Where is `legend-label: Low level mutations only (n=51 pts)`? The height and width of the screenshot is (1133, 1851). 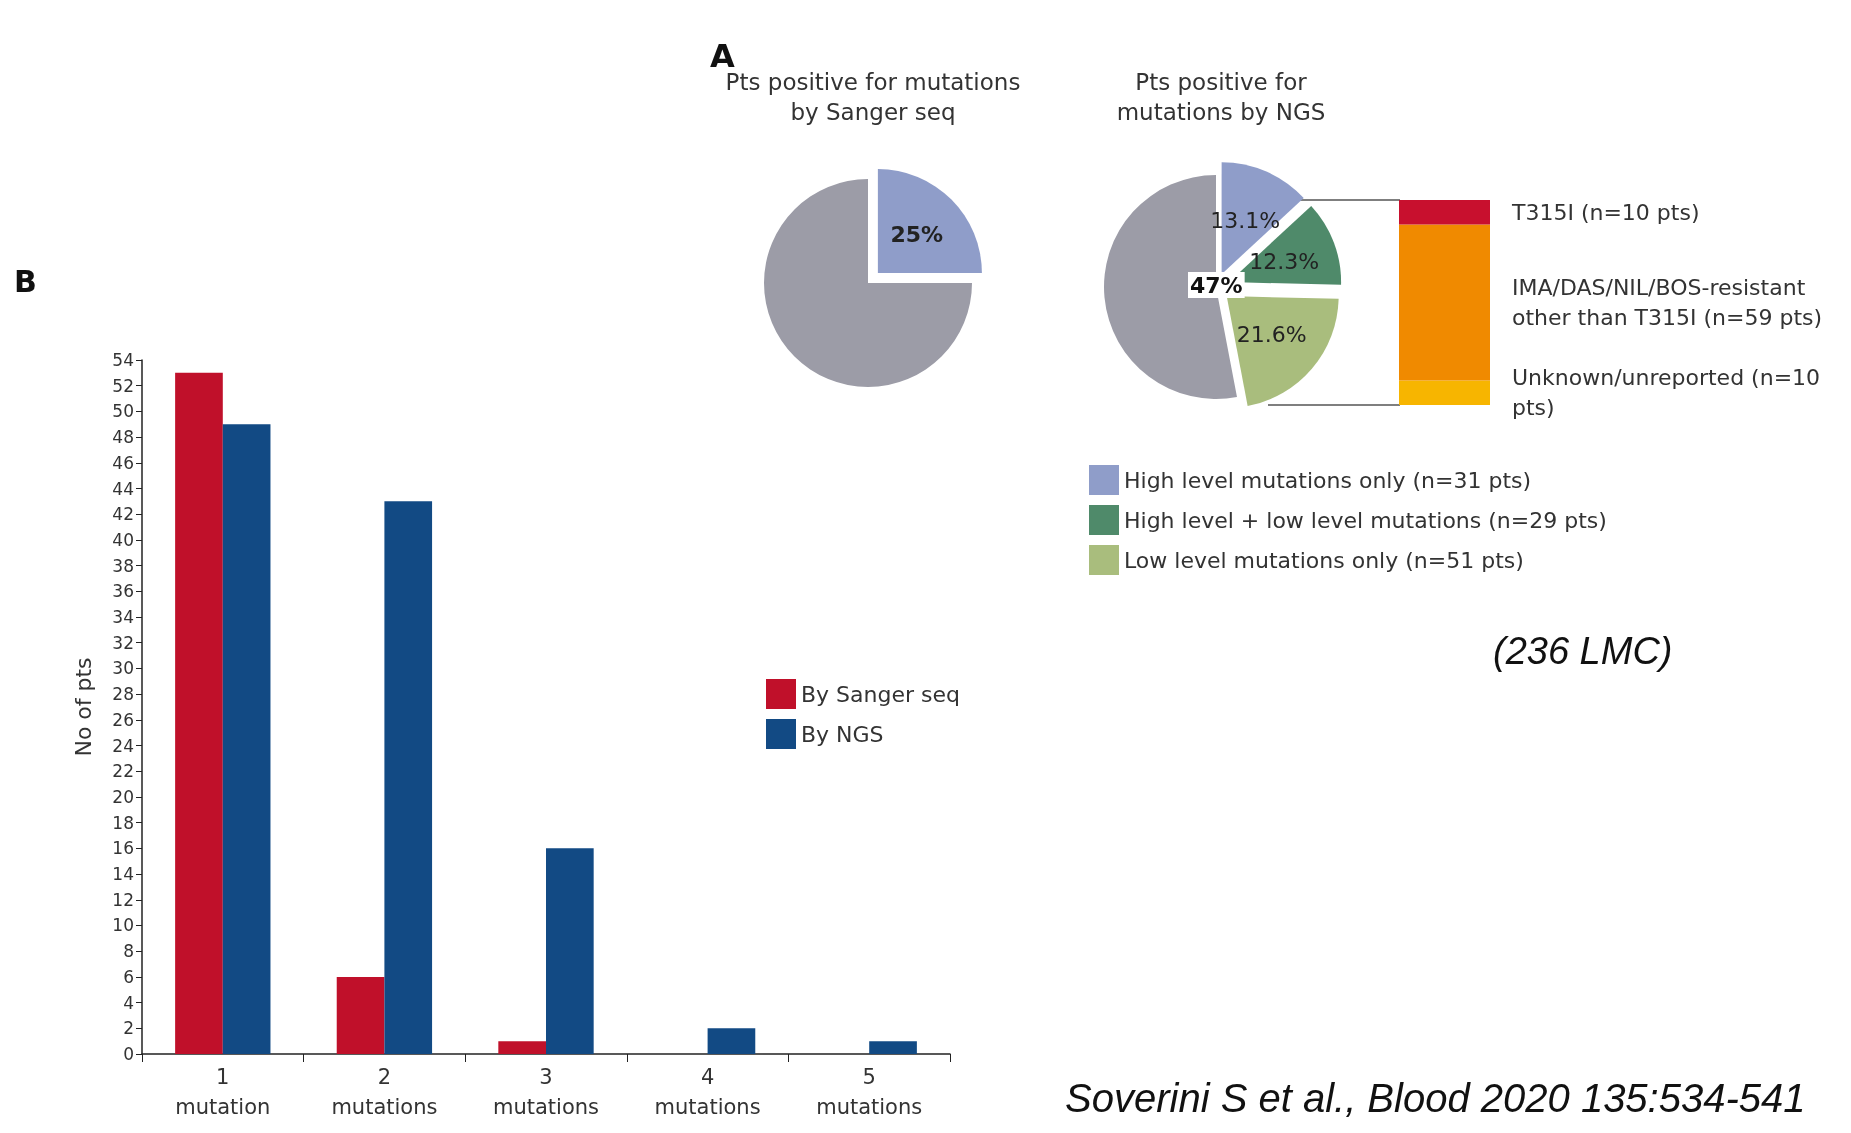
legend-label: Low level mutations only (n=51 pts) is located at coordinates (1324, 560).